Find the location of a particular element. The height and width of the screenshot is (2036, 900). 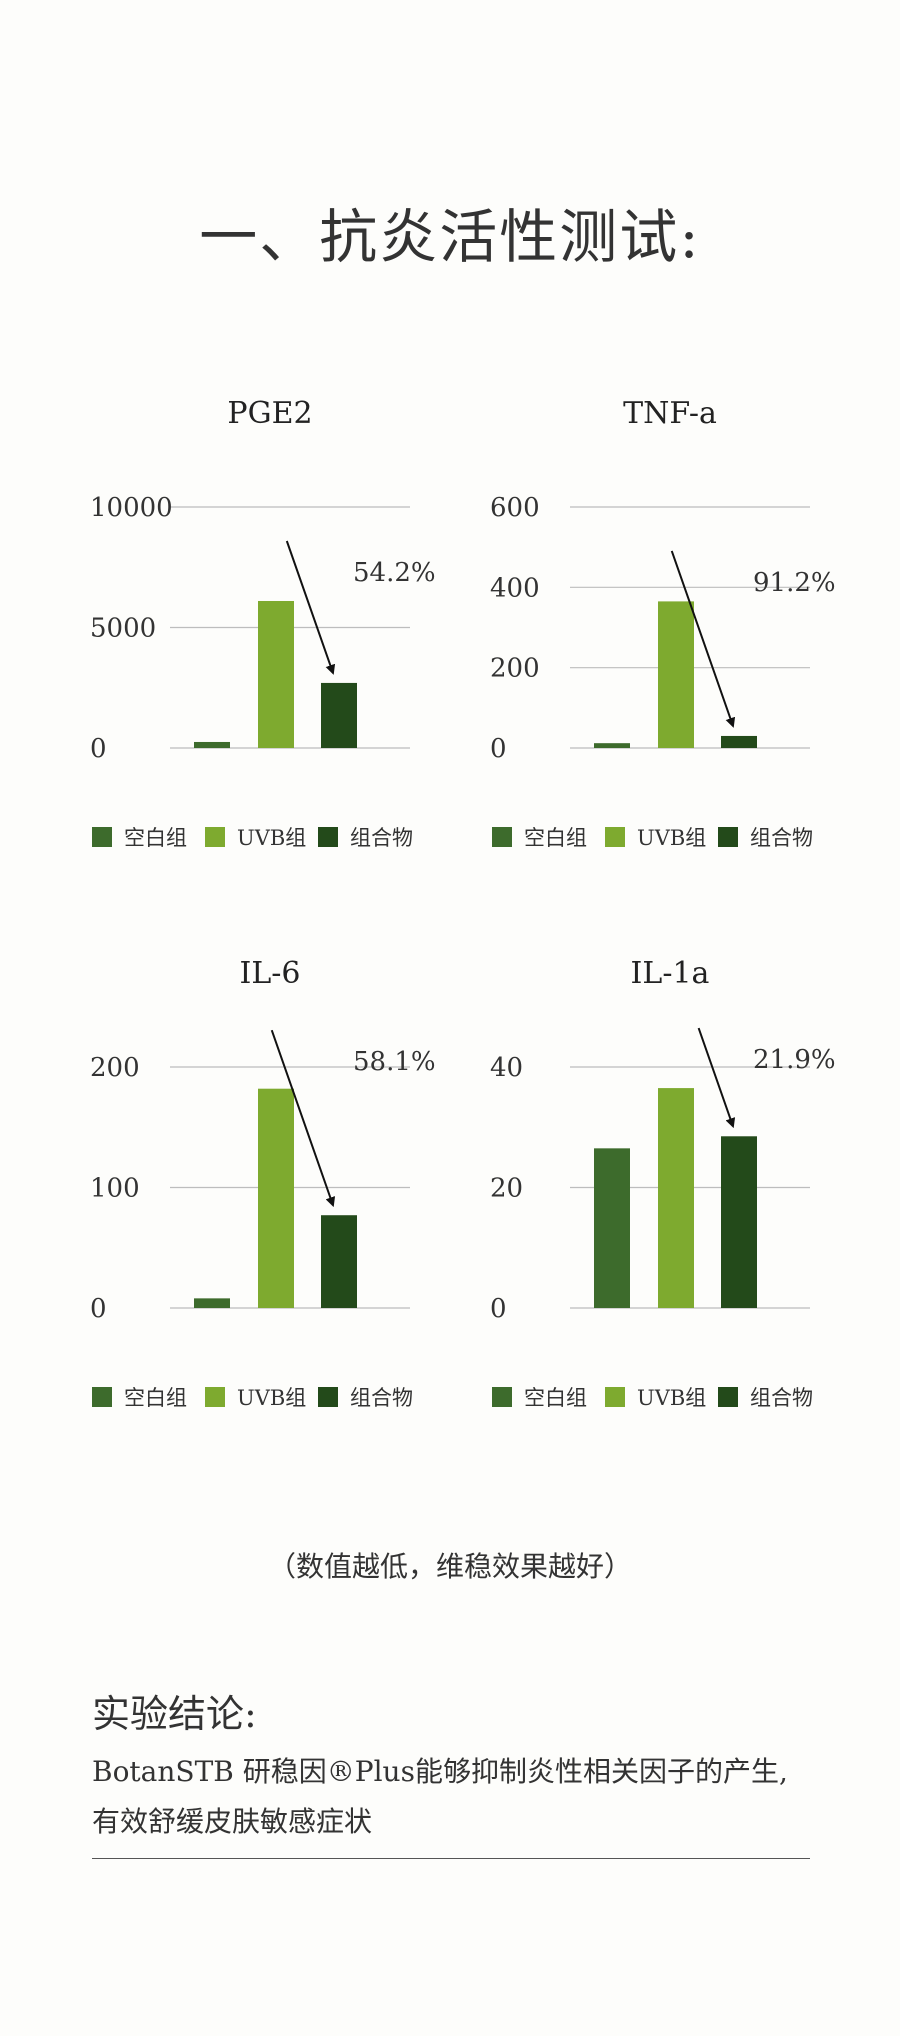

y-tick-label: 100 is located at coordinates (115, 1189).